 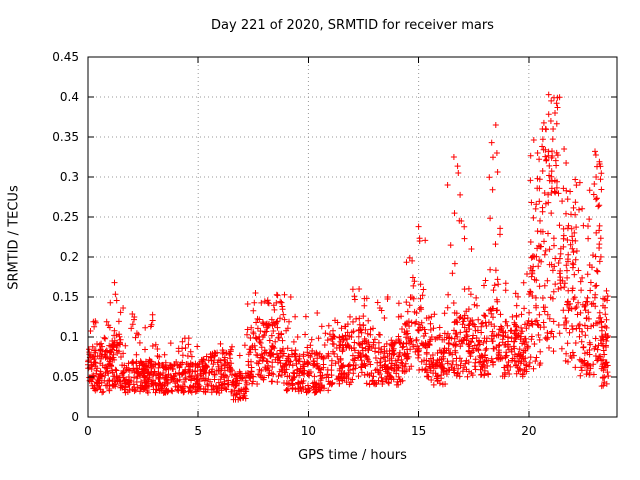 I want to click on x-axis-label: GPS time / hours, so click(x=352, y=455).